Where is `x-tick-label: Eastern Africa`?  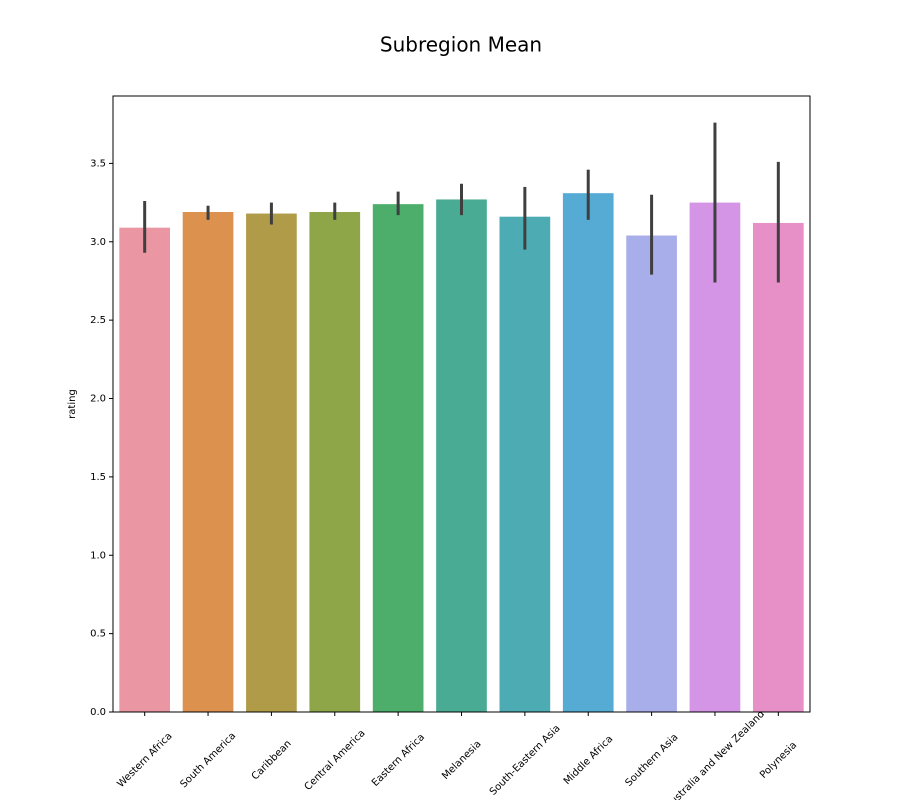 x-tick-label: Eastern Africa is located at coordinates (398, 760).